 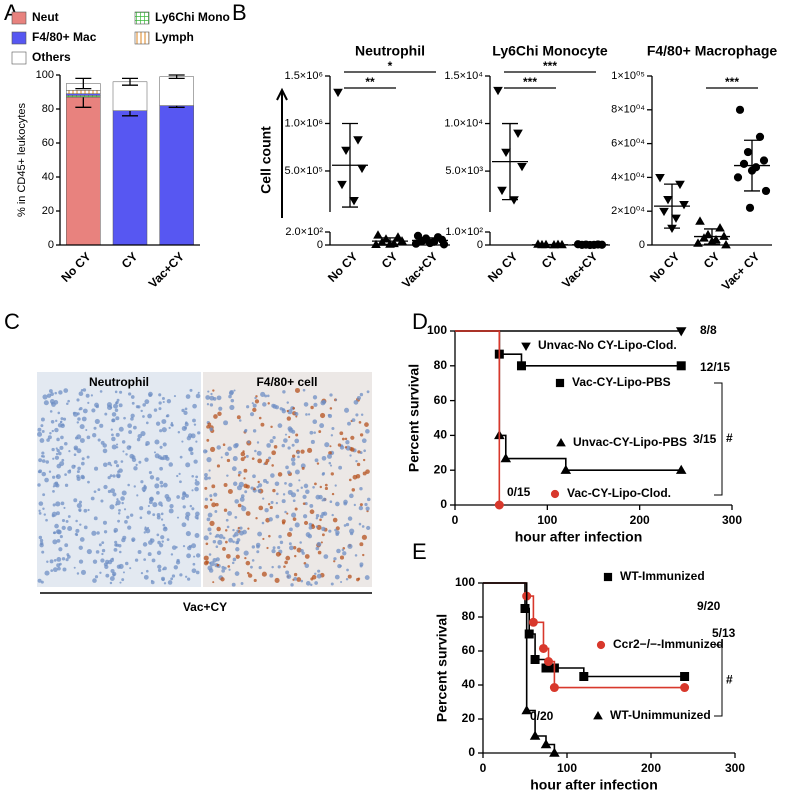 I want to click on y-axis-label: Cell count, so click(x=266, y=160).